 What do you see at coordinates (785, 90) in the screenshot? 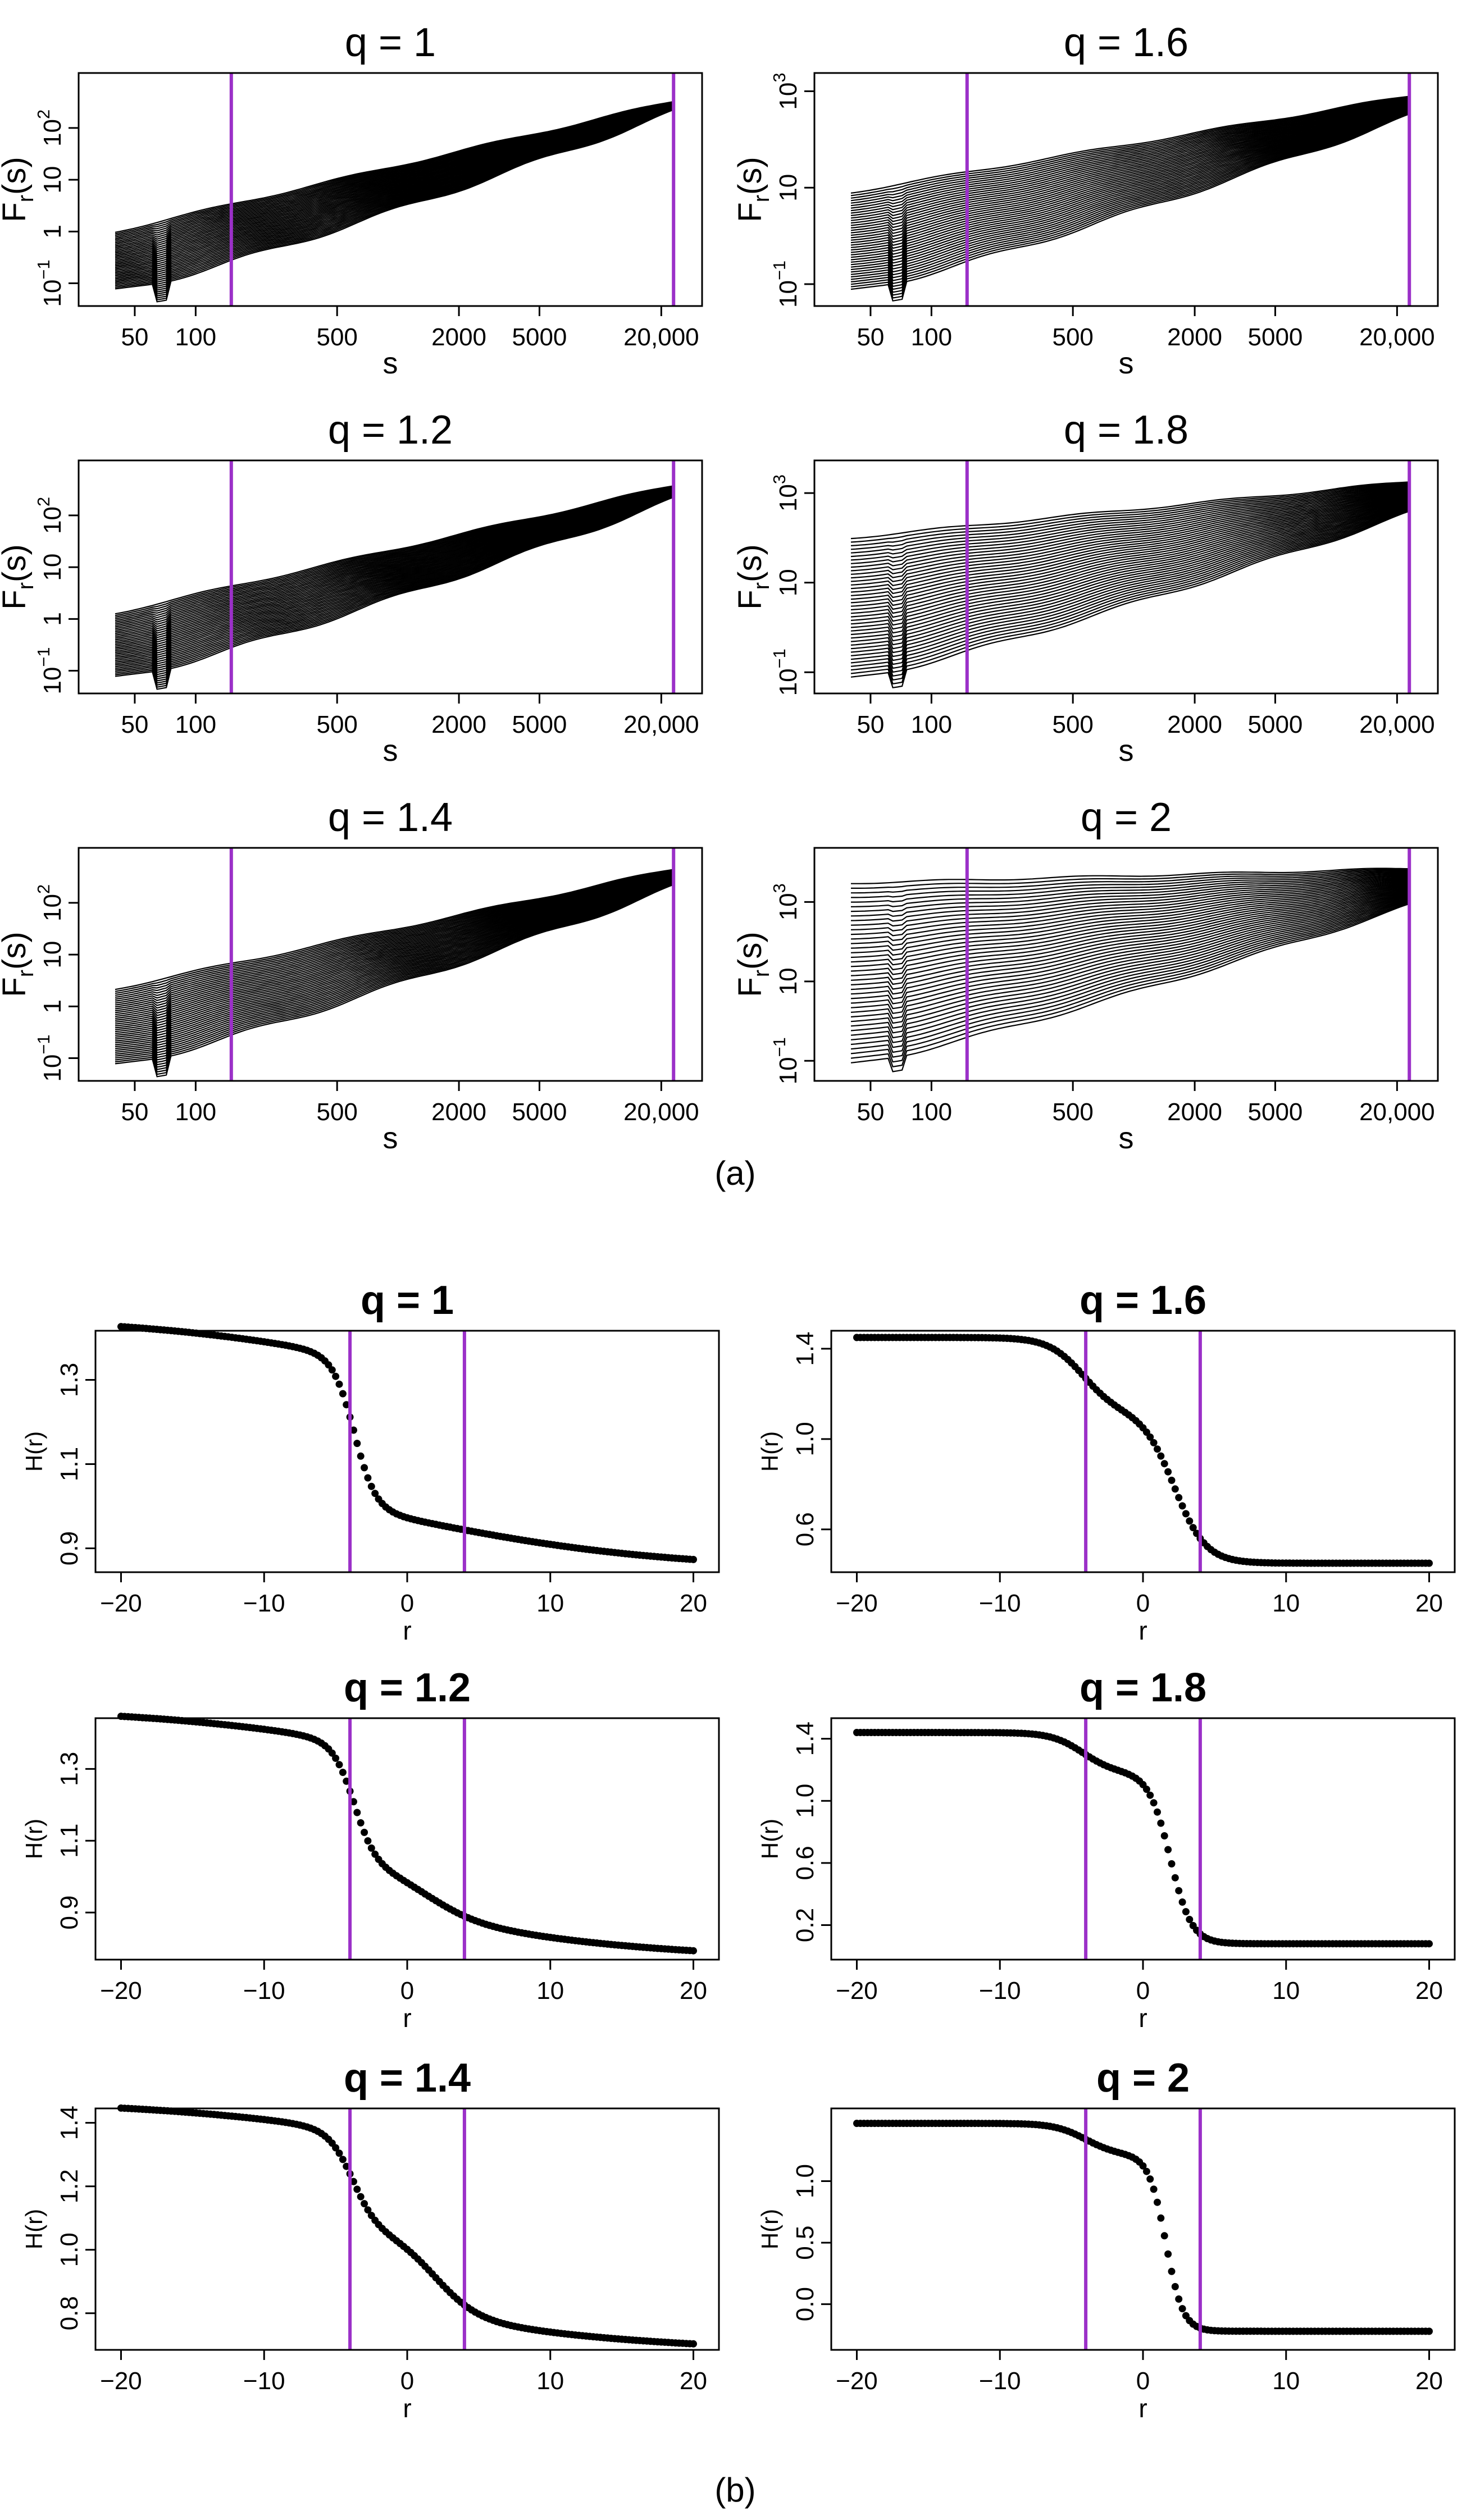
I see `y-tick-label: 10³` at bounding box center [785, 90].